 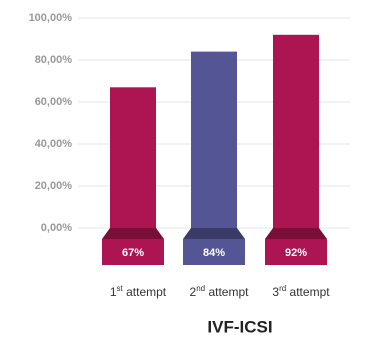 I want to click on x-tick-label: 1st attempt, so click(x=138, y=291).